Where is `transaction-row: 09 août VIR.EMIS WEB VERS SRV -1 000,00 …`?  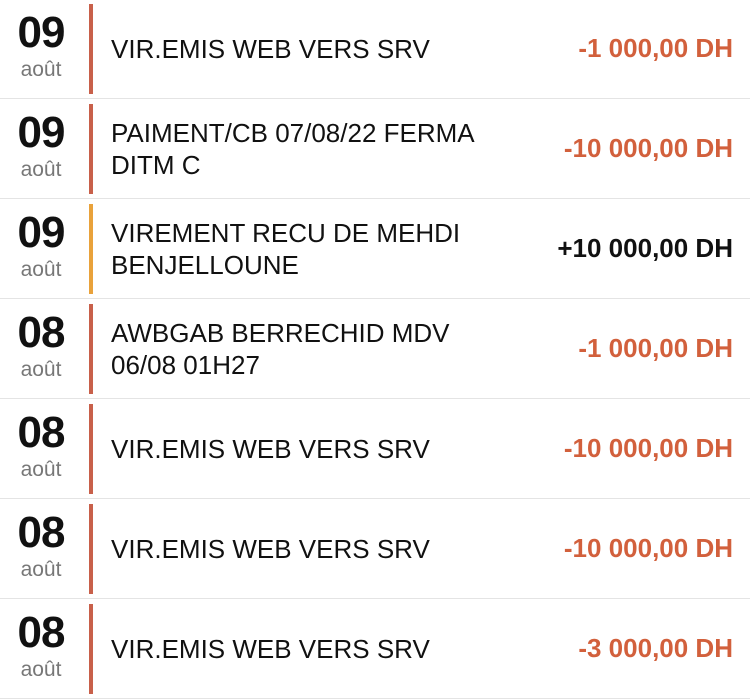
transaction-row: 09 août VIR.EMIS WEB VERS SRV -1 000,00 … is located at coordinates (375, 49).